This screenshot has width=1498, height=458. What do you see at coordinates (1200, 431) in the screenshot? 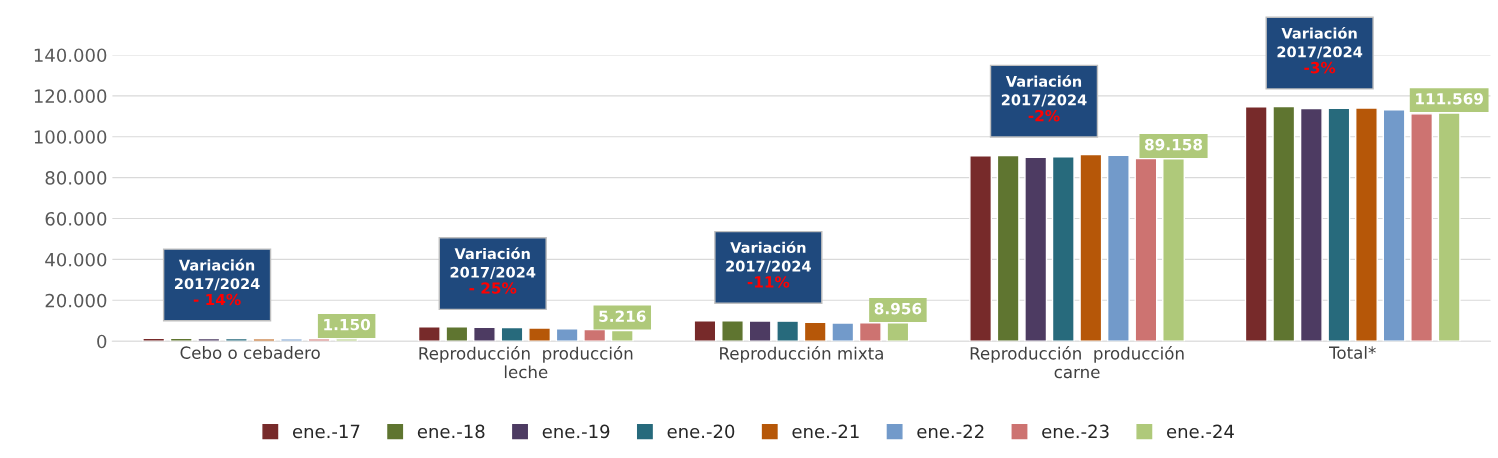
I see `legend-label: ene.-24` at bounding box center [1200, 431].